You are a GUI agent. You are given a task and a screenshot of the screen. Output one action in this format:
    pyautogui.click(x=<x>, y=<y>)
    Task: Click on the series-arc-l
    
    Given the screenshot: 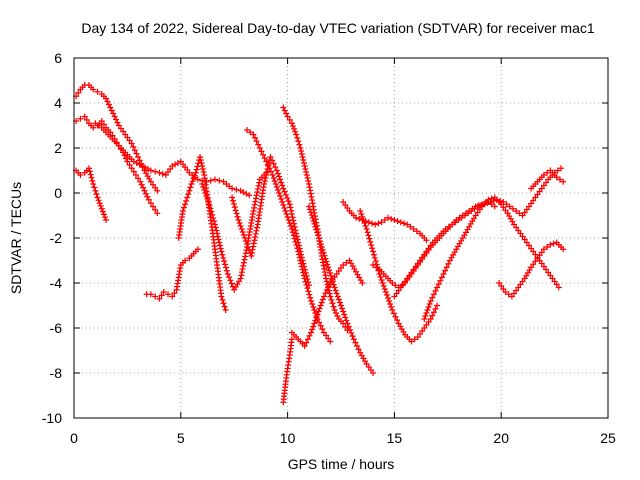 What is the action you would take?
    pyautogui.click(x=327, y=303)
    